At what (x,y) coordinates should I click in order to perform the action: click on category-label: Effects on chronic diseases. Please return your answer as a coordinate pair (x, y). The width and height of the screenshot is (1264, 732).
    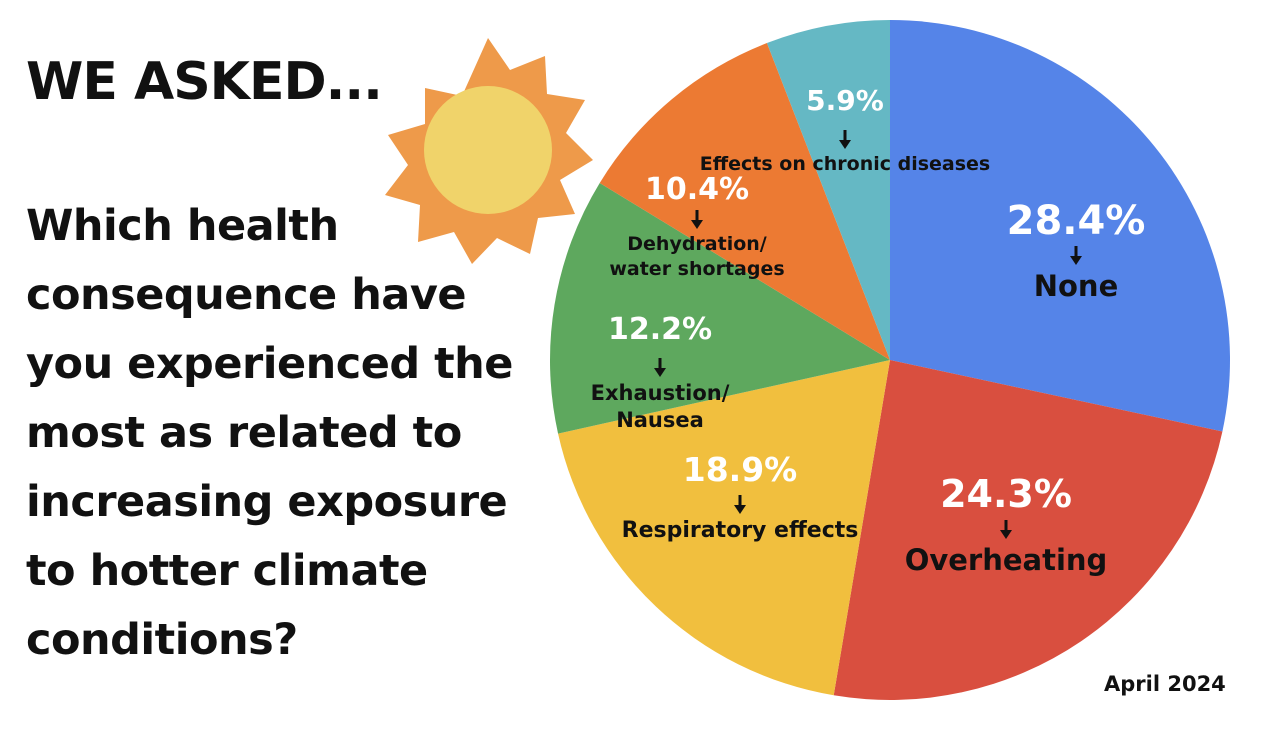
    Looking at the image, I should click on (845, 164).